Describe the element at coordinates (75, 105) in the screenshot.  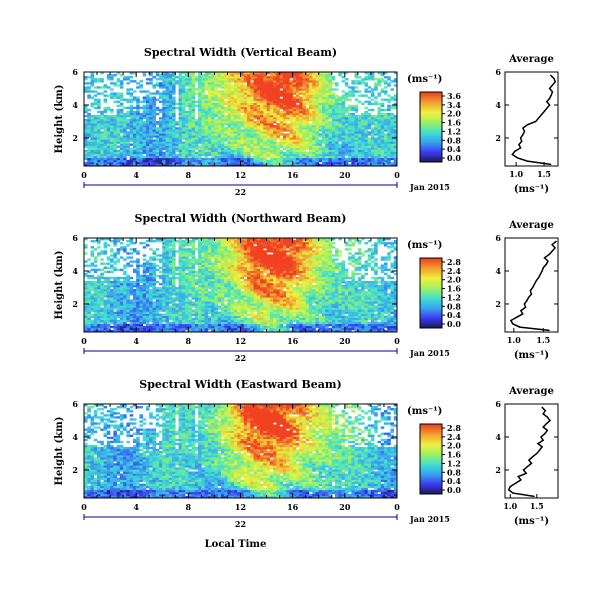
I see `y-tick-label: 4` at that location.